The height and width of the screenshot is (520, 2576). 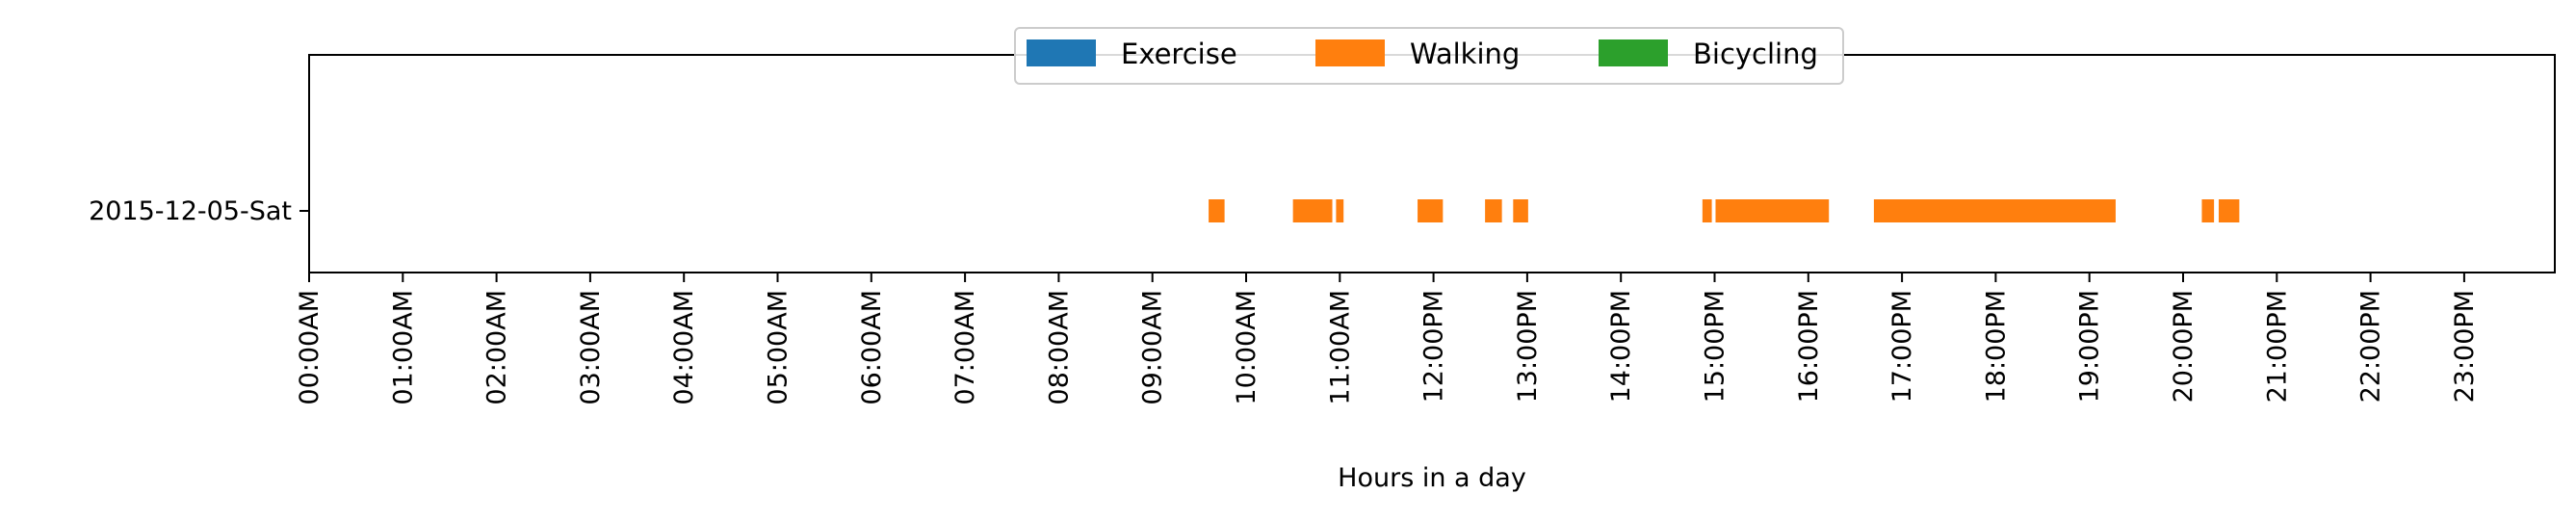 I want to click on x-tick-label: 17:00PM, so click(x=1902, y=346).